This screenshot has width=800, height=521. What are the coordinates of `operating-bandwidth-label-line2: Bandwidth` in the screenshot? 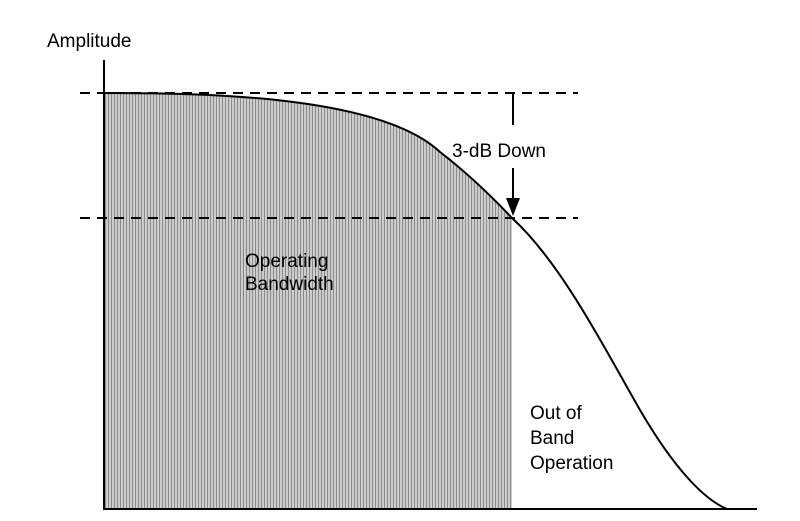 It's located at (289, 284).